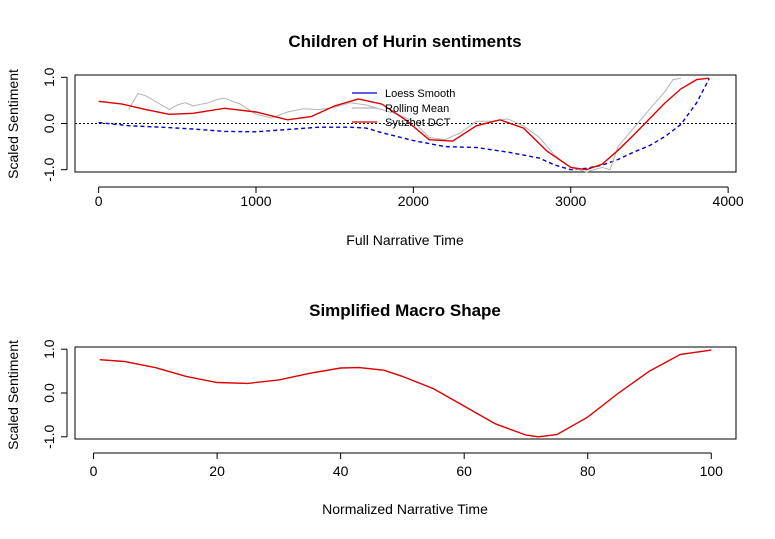  What do you see at coordinates (417, 109) in the screenshot?
I see `legend-label: Rolling Mean` at bounding box center [417, 109].